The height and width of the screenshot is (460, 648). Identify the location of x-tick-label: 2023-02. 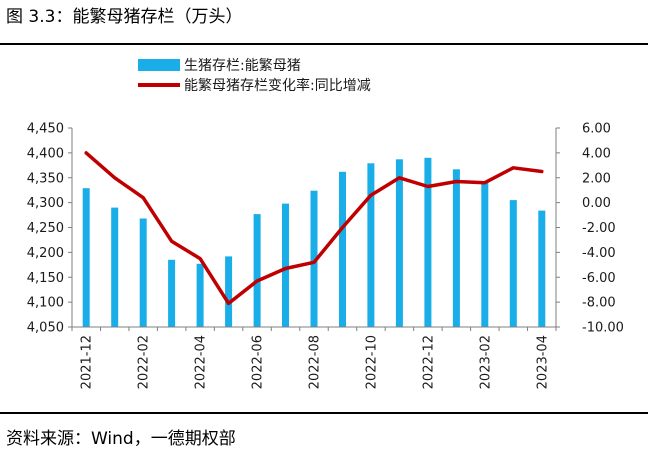
(485, 362).